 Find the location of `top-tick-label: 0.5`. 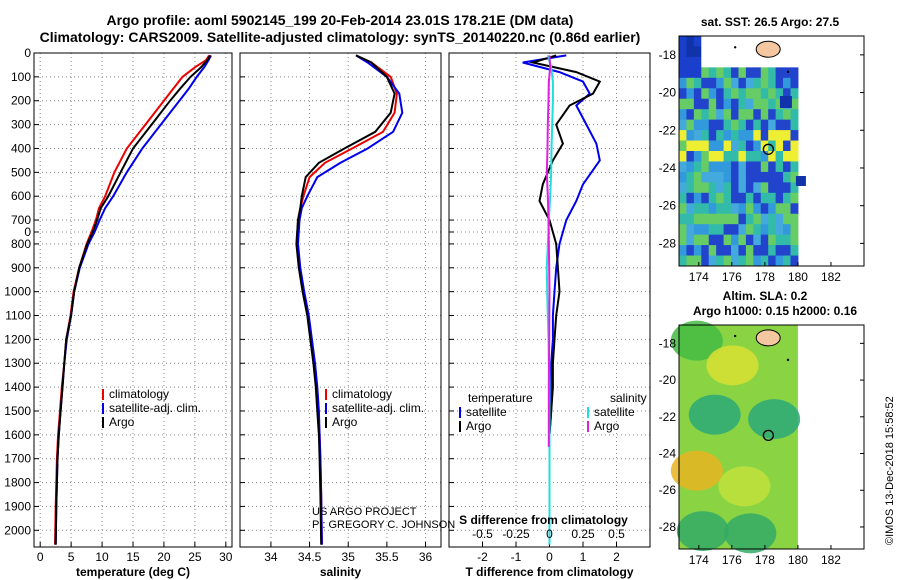

top-tick-label: 0.5 is located at coordinates (616, 534).